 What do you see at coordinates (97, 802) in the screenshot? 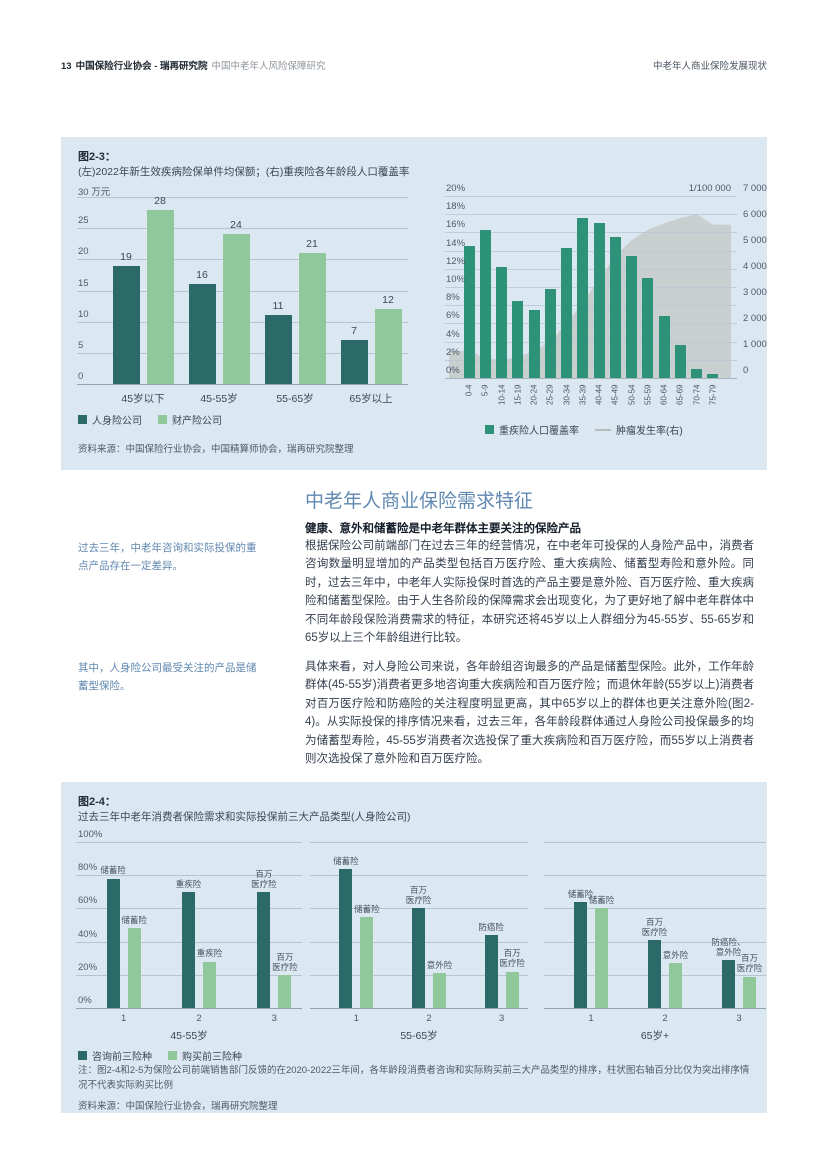
I see `figure-2-4-label: 图2-4：` at bounding box center [97, 802].